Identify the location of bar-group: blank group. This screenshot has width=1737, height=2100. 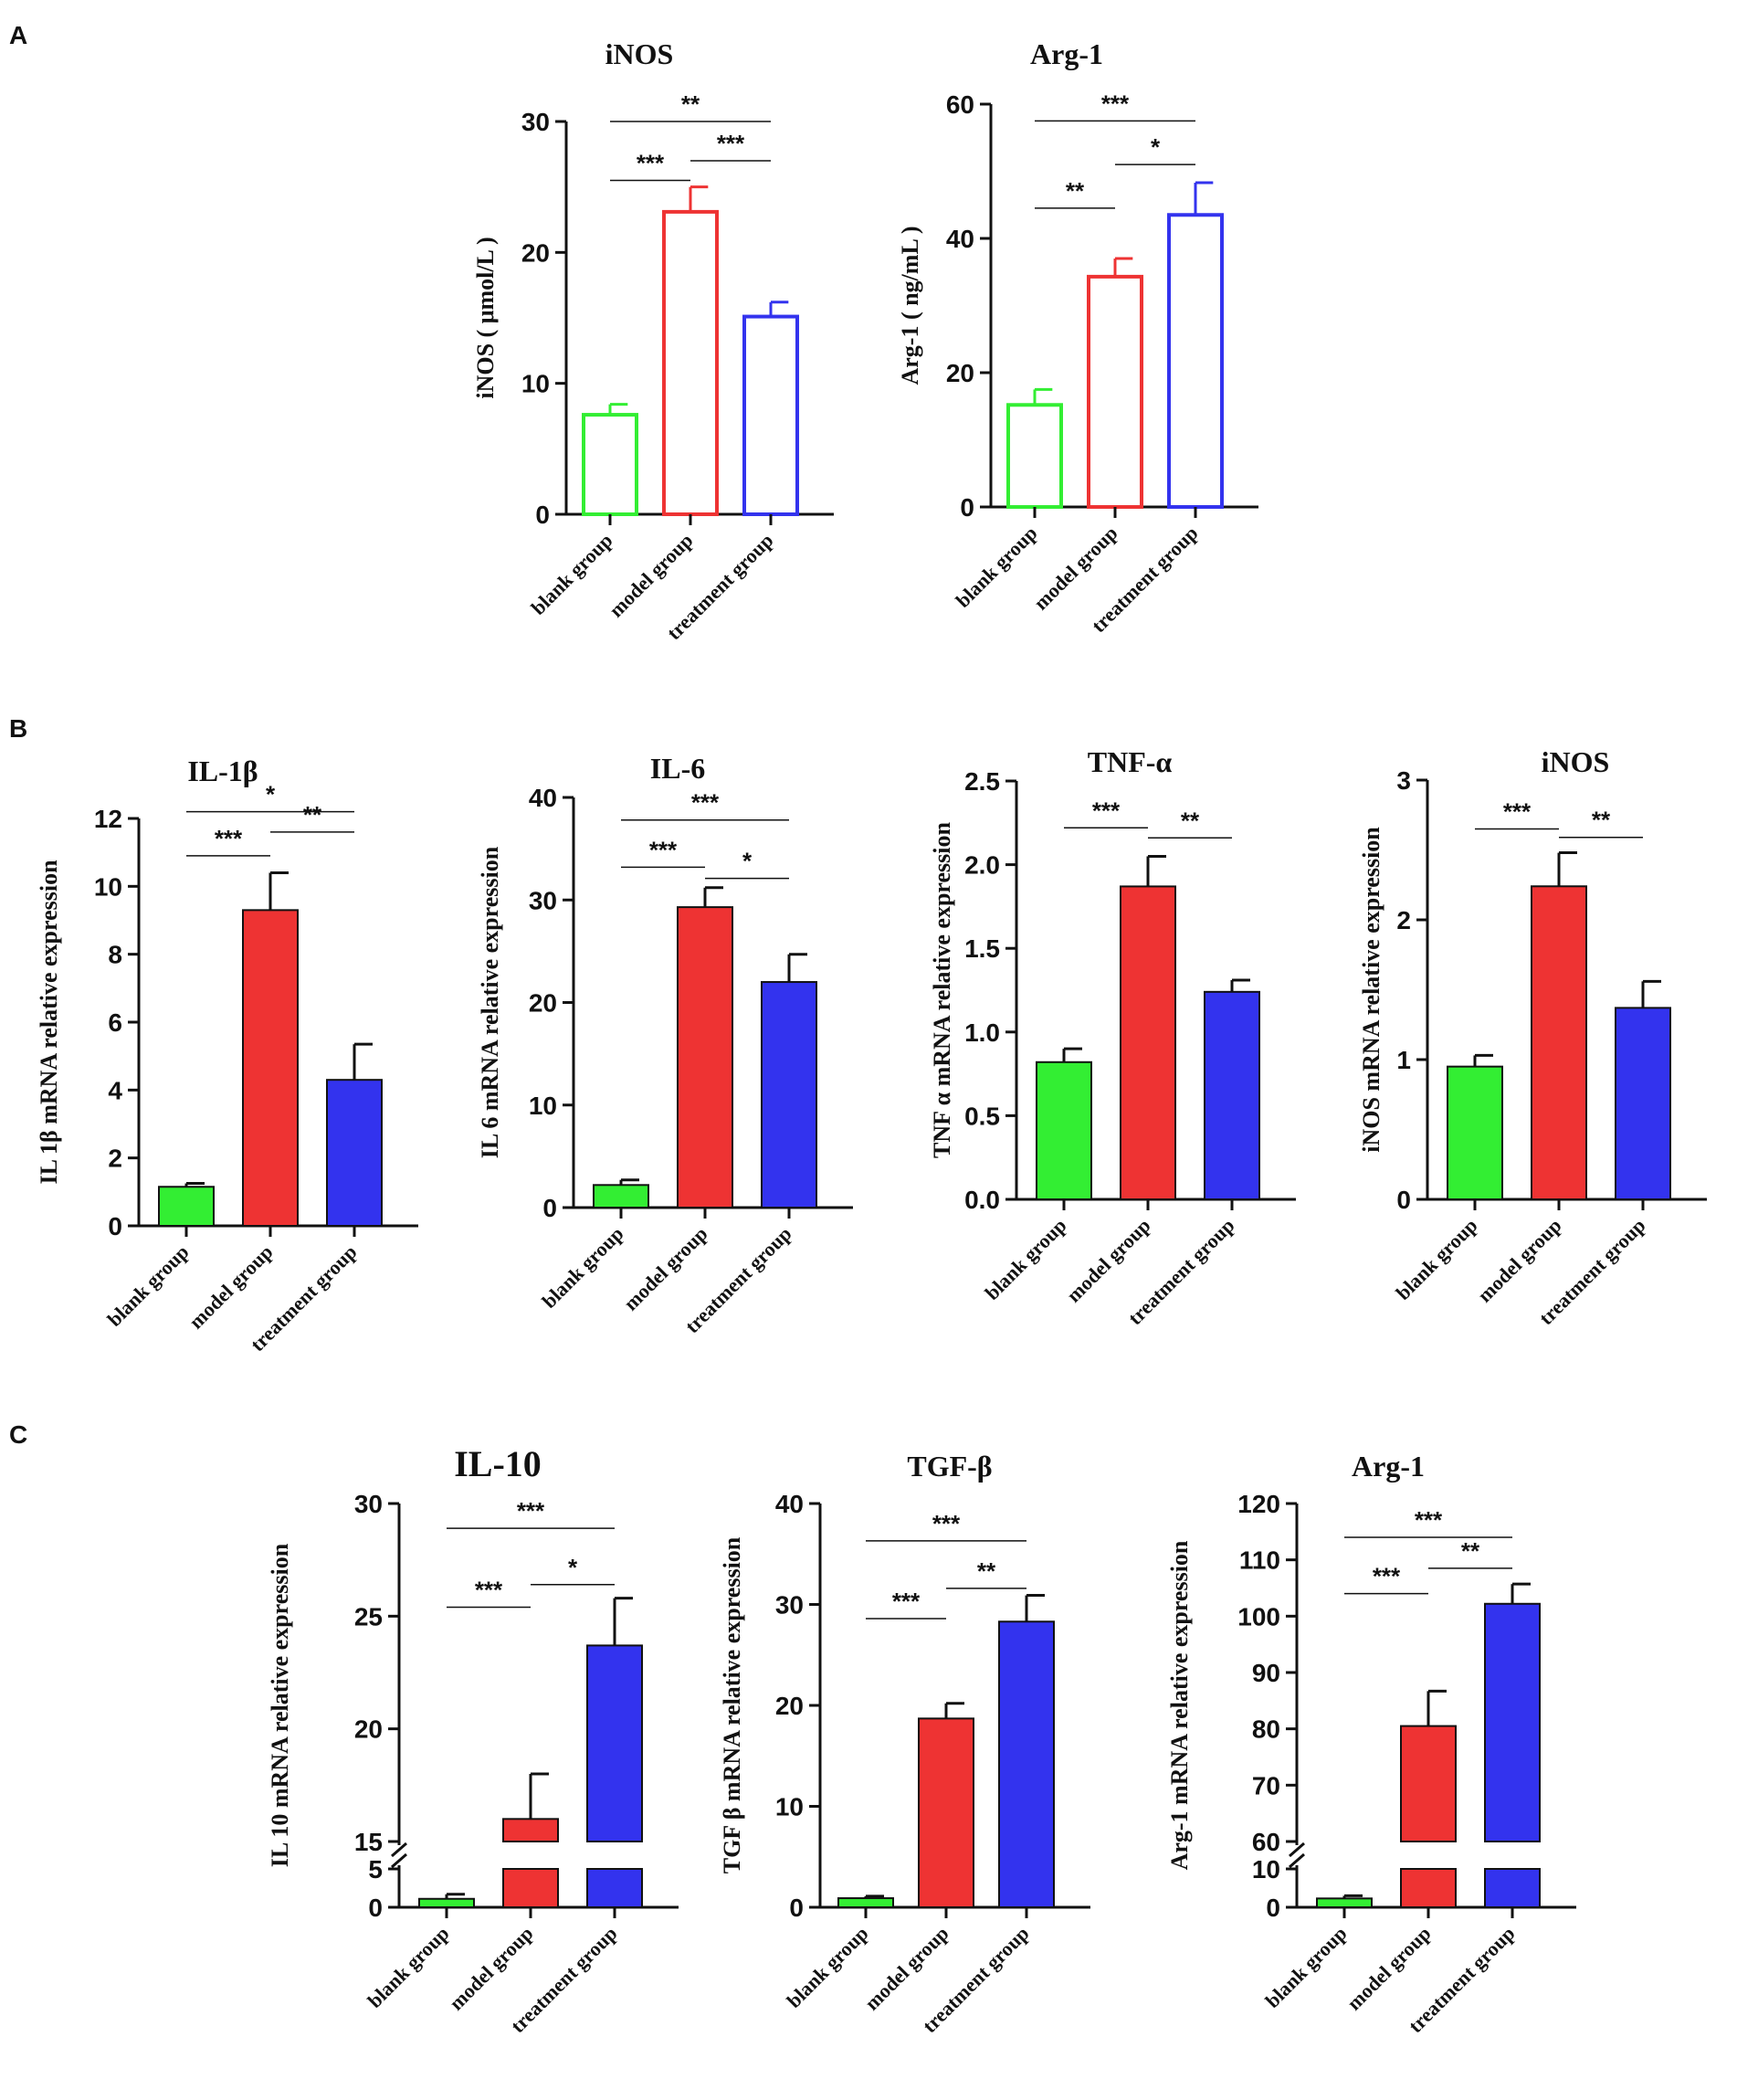
(1036, 1175).